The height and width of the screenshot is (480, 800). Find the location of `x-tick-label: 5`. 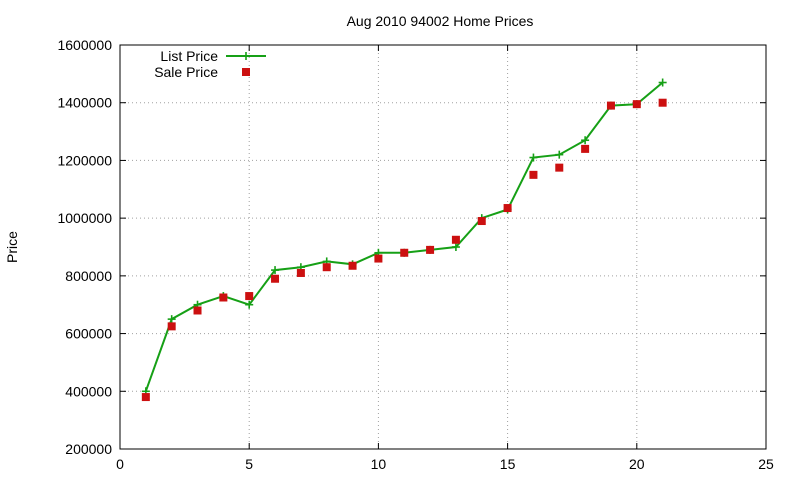

x-tick-label: 5 is located at coordinates (249, 464).